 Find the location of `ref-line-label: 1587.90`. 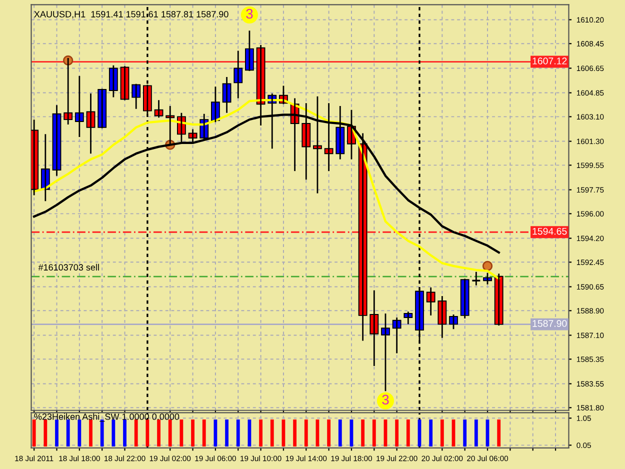

ref-line-label: 1587.90 is located at coordinates (549, 323).